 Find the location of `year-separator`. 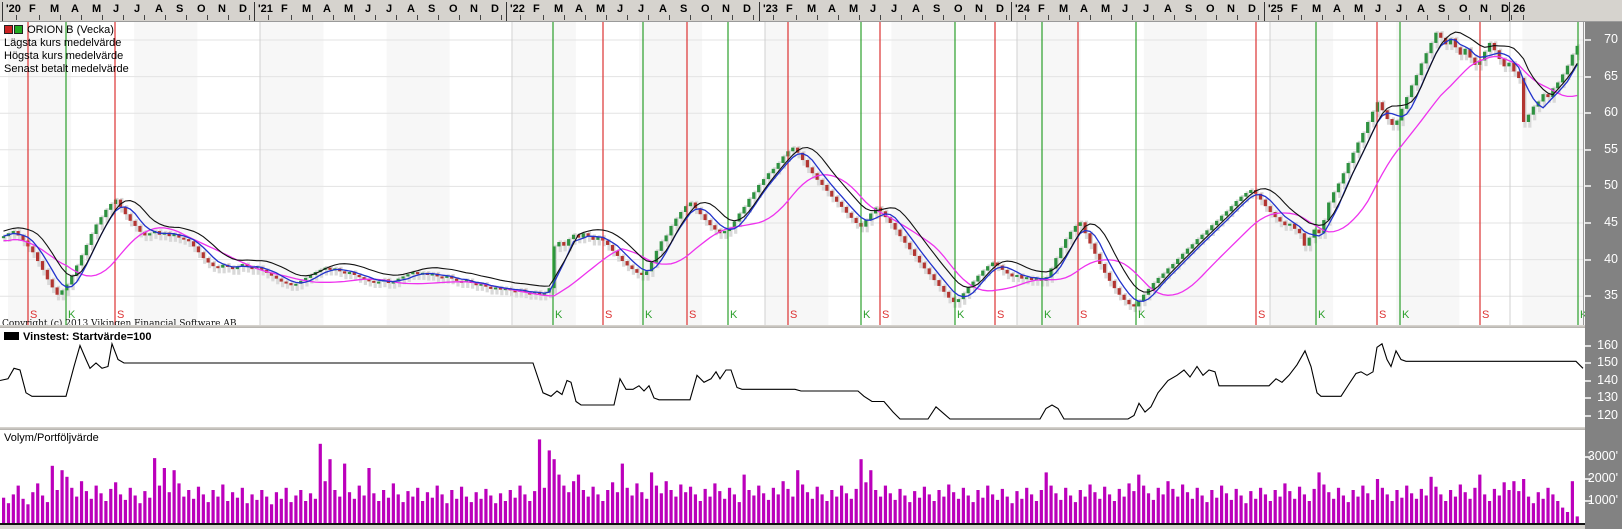

year-separator is located at coordinates (254, 11).